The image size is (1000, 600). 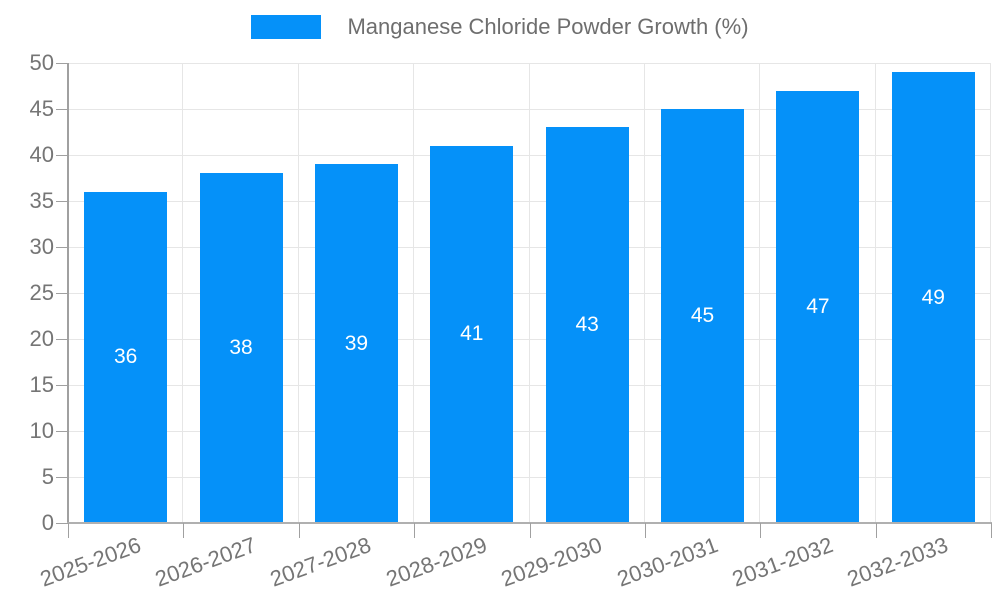 I want to click on bar-value-label: 45, so click(x=702, y=315).